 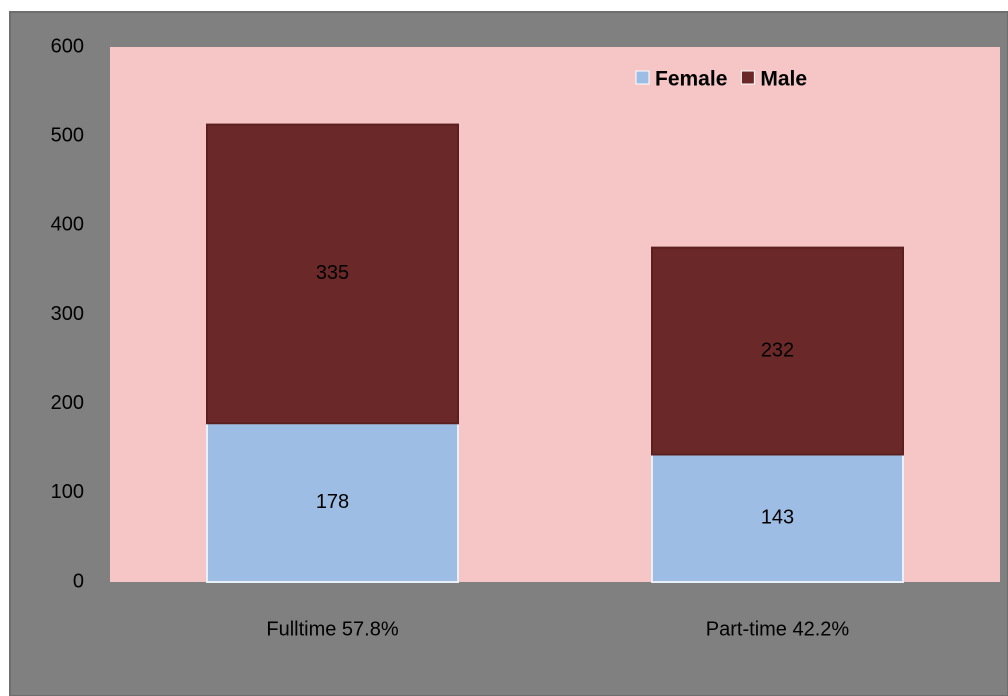 I want to click on data-label: 143, so click(x=777, y=518).